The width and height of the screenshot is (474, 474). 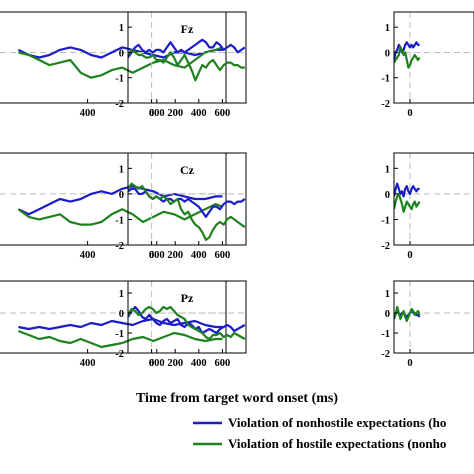 I want to click on panel-right-top: -2 -1 0 1 0, so click(x=427, y=65).